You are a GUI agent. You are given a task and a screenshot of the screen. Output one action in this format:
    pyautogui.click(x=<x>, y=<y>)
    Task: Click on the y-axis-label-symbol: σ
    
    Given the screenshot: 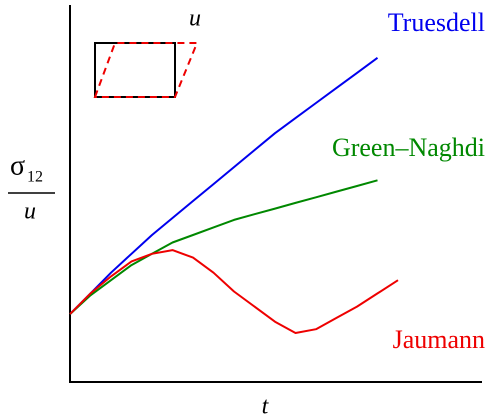 What is the action you would take?
    pyautogui.click(x=17, y=165)
    